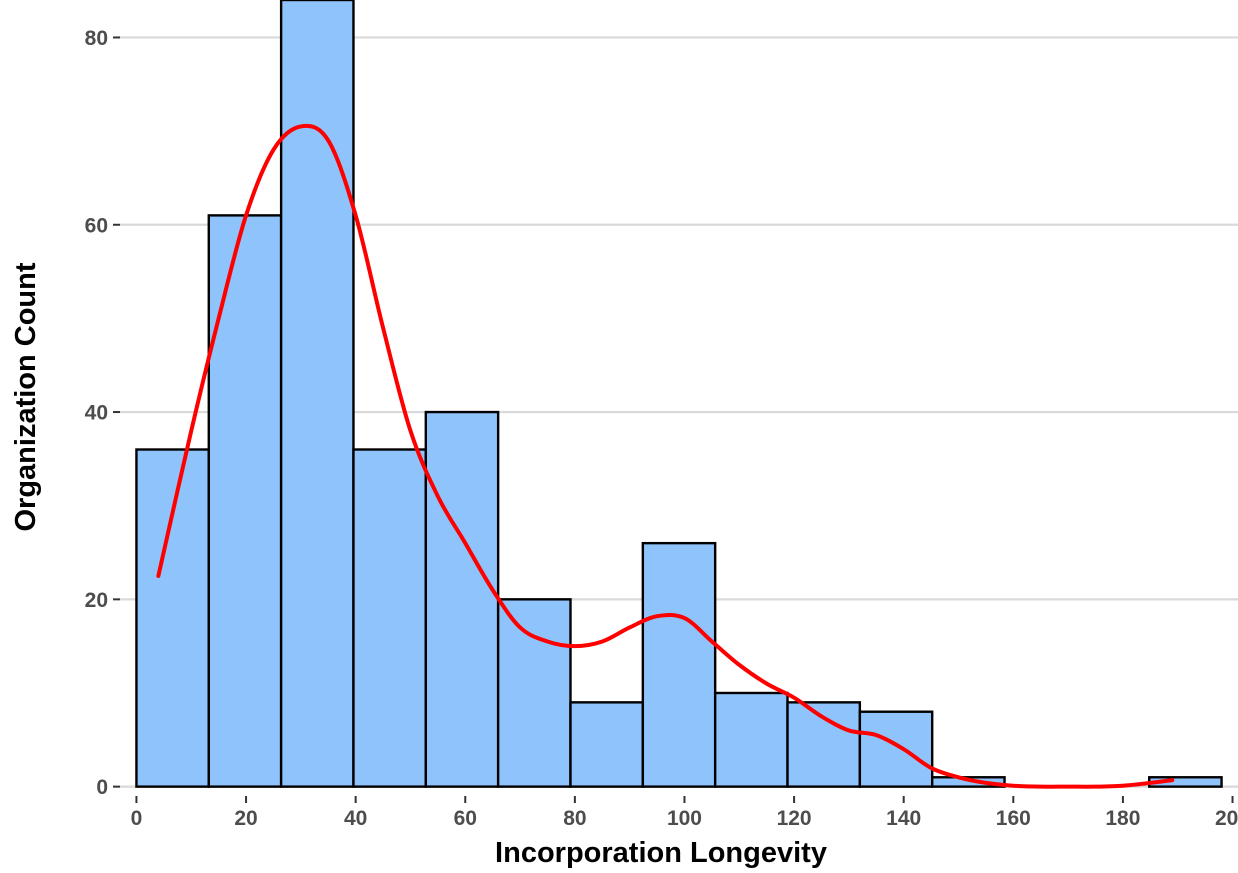 This screenshot has width=1238, height=873. Describe the element at coordinates (96, 225) in the screenshot. I see `y-tick-label-60: 60` at that location.